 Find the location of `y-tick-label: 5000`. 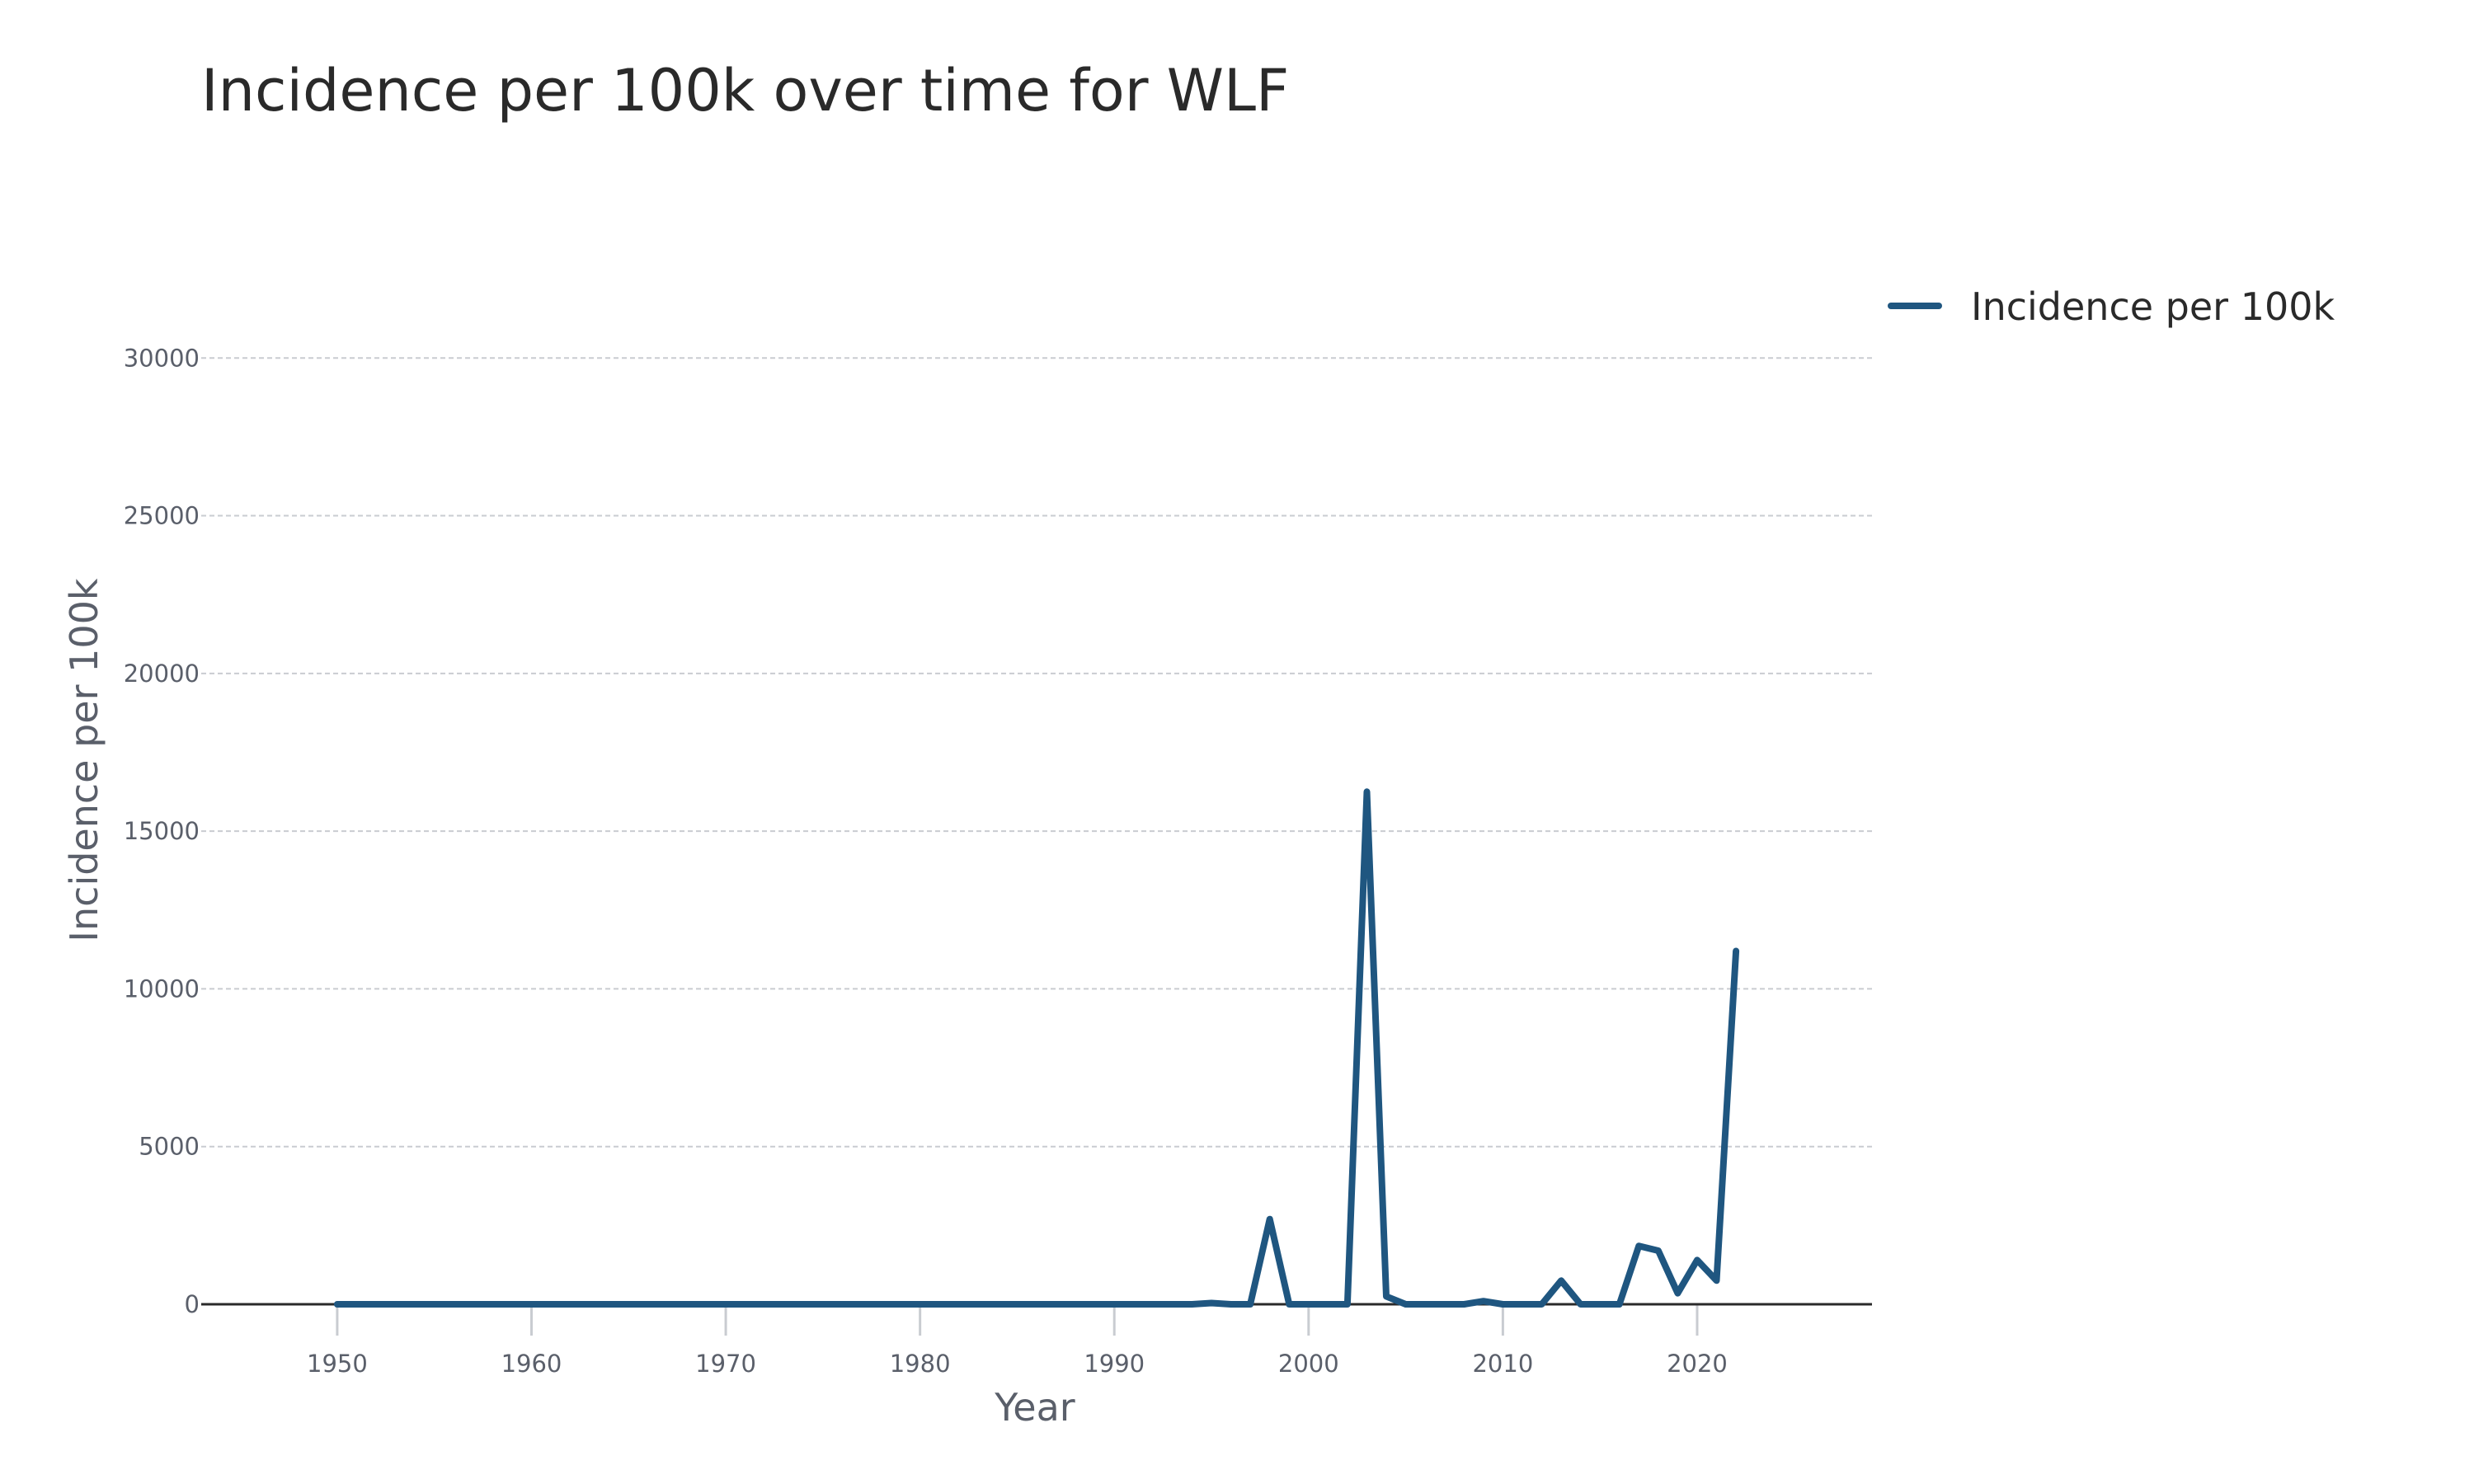

y-tick-label: 5000 is located at coordinates (169, 1147).